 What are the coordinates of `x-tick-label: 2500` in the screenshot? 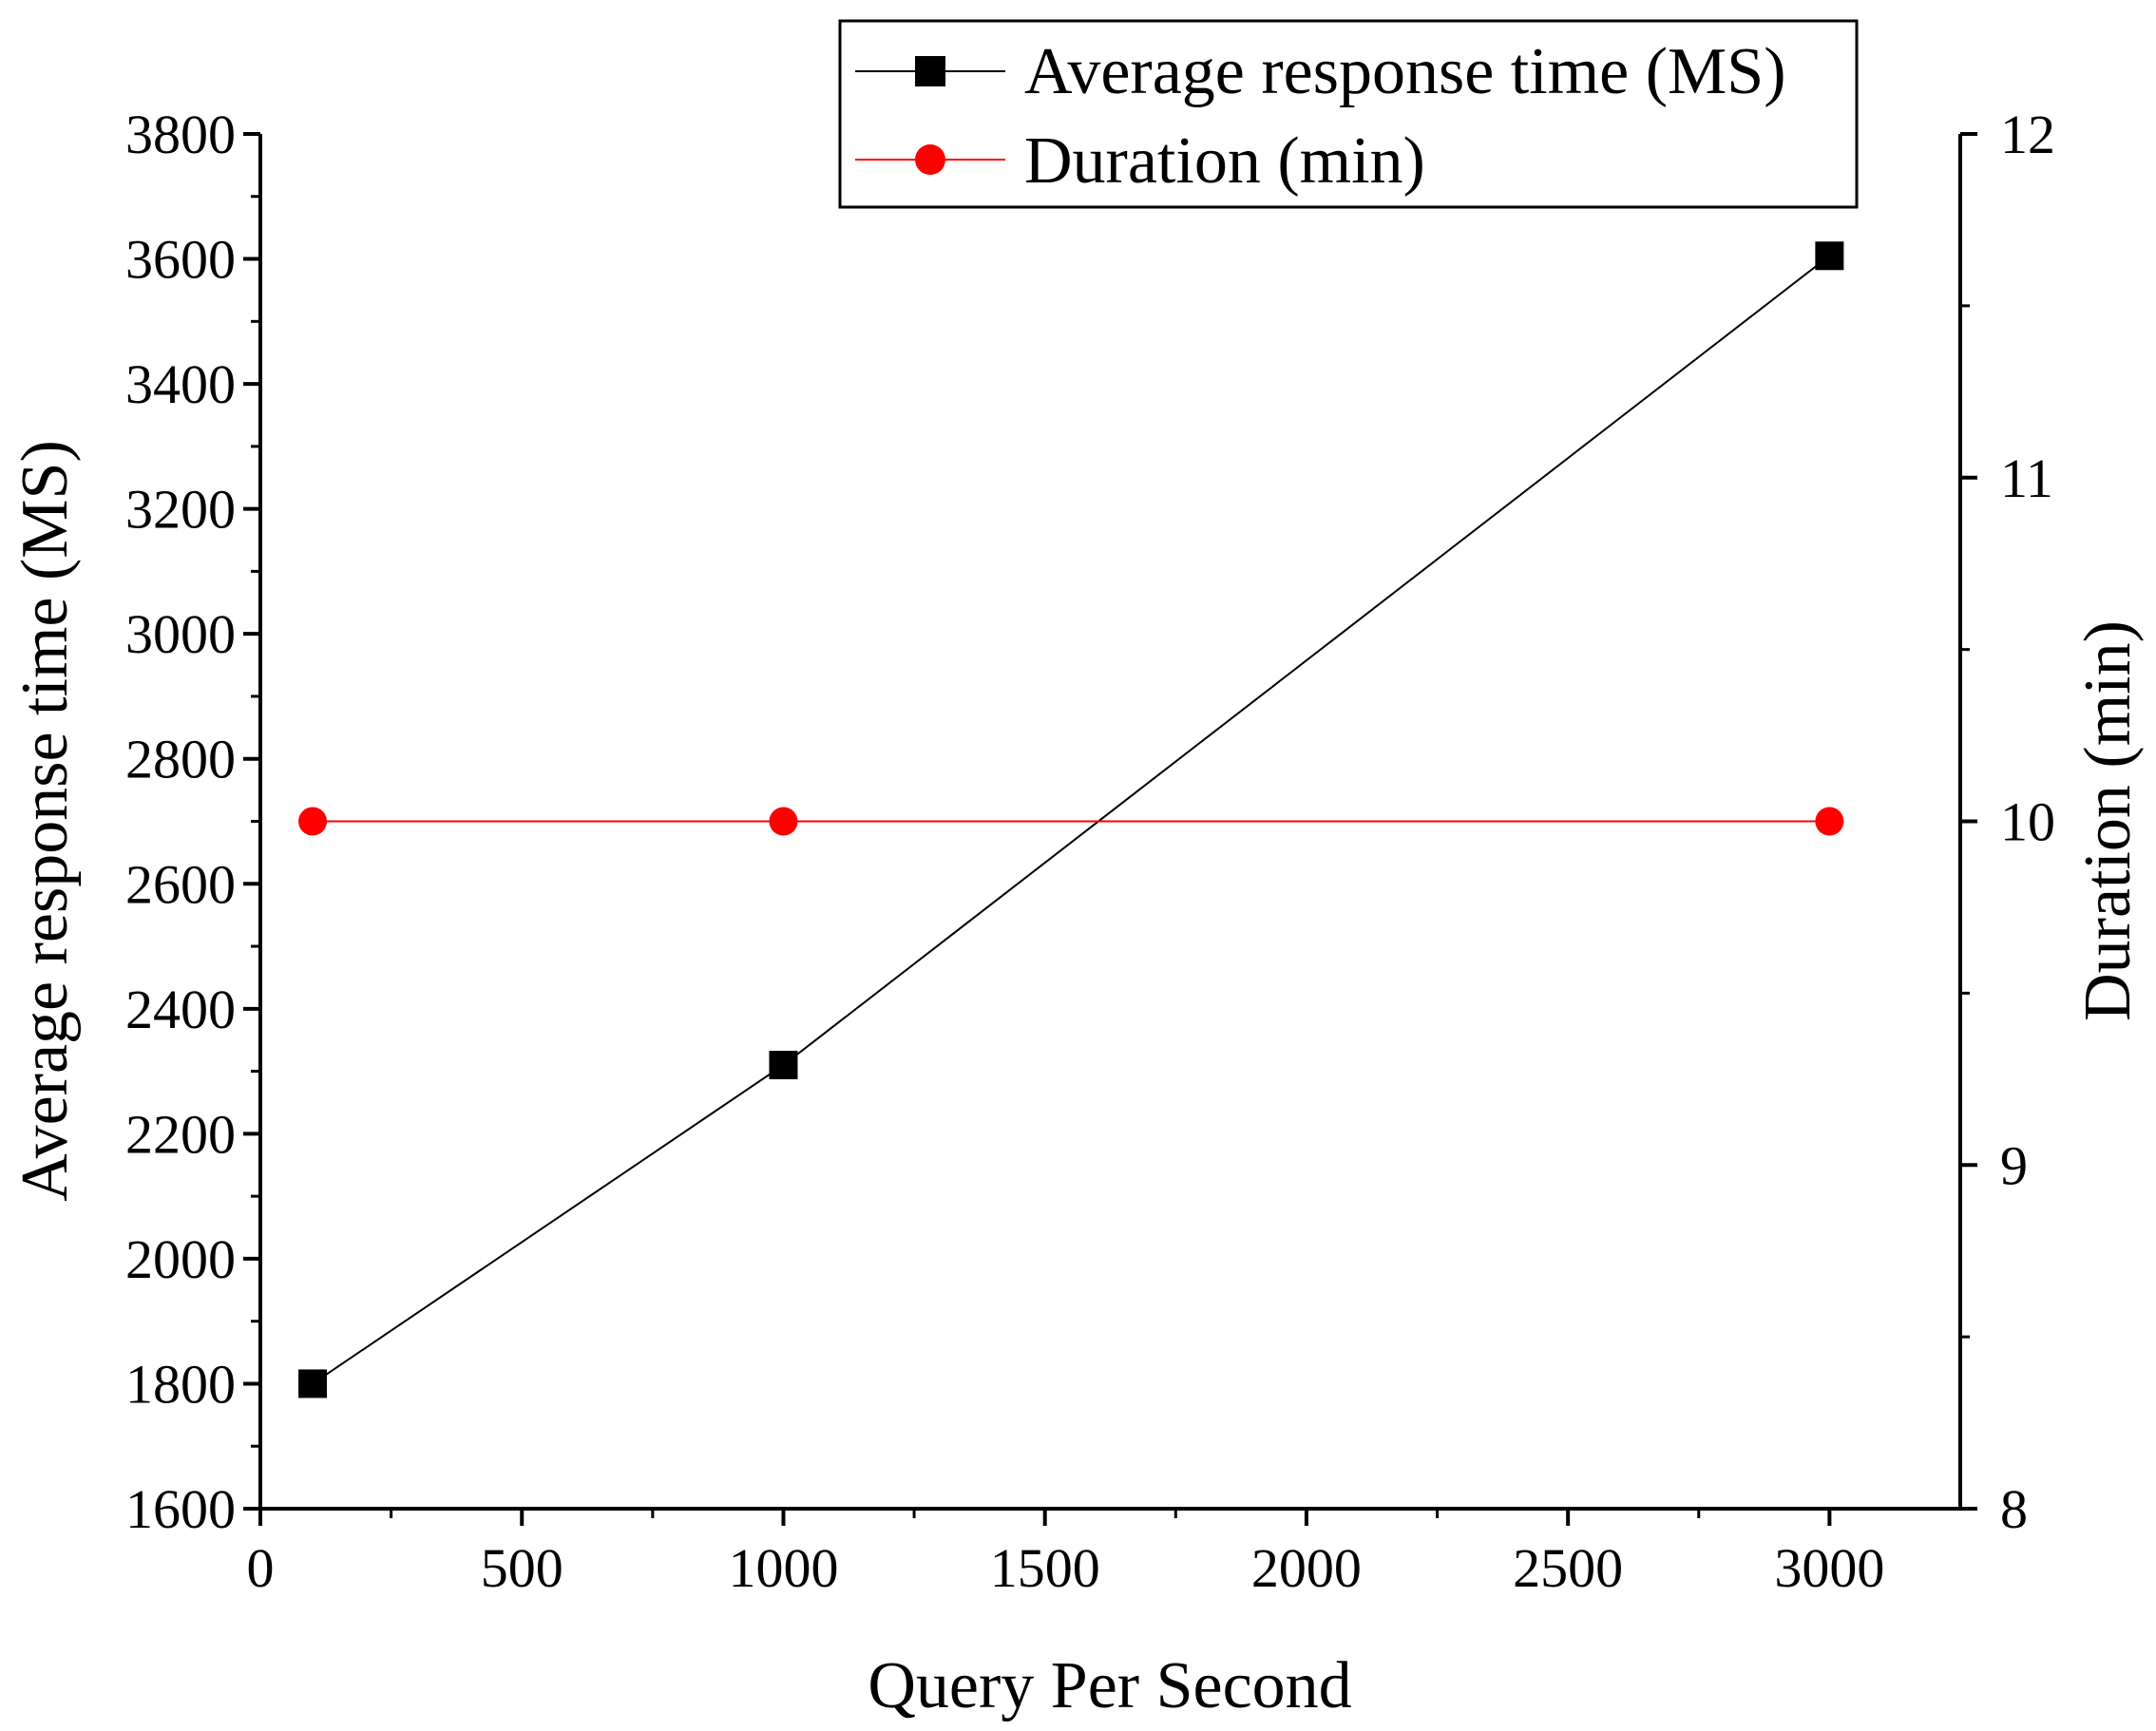 It's located at (1568, 1568).